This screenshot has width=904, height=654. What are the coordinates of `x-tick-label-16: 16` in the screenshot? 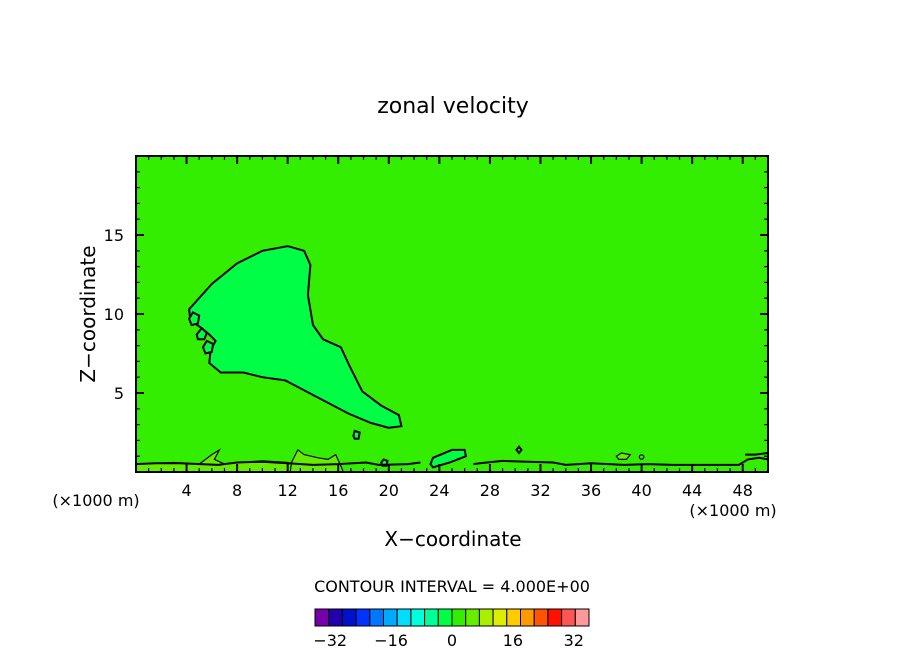 It's located at (338, 490).